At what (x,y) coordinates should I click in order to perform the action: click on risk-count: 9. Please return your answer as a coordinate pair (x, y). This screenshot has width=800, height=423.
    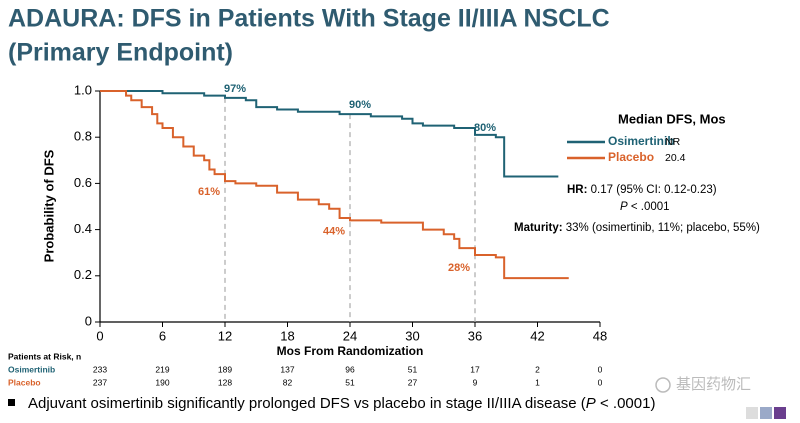
    Looking at the image, I should click on (475, 382).